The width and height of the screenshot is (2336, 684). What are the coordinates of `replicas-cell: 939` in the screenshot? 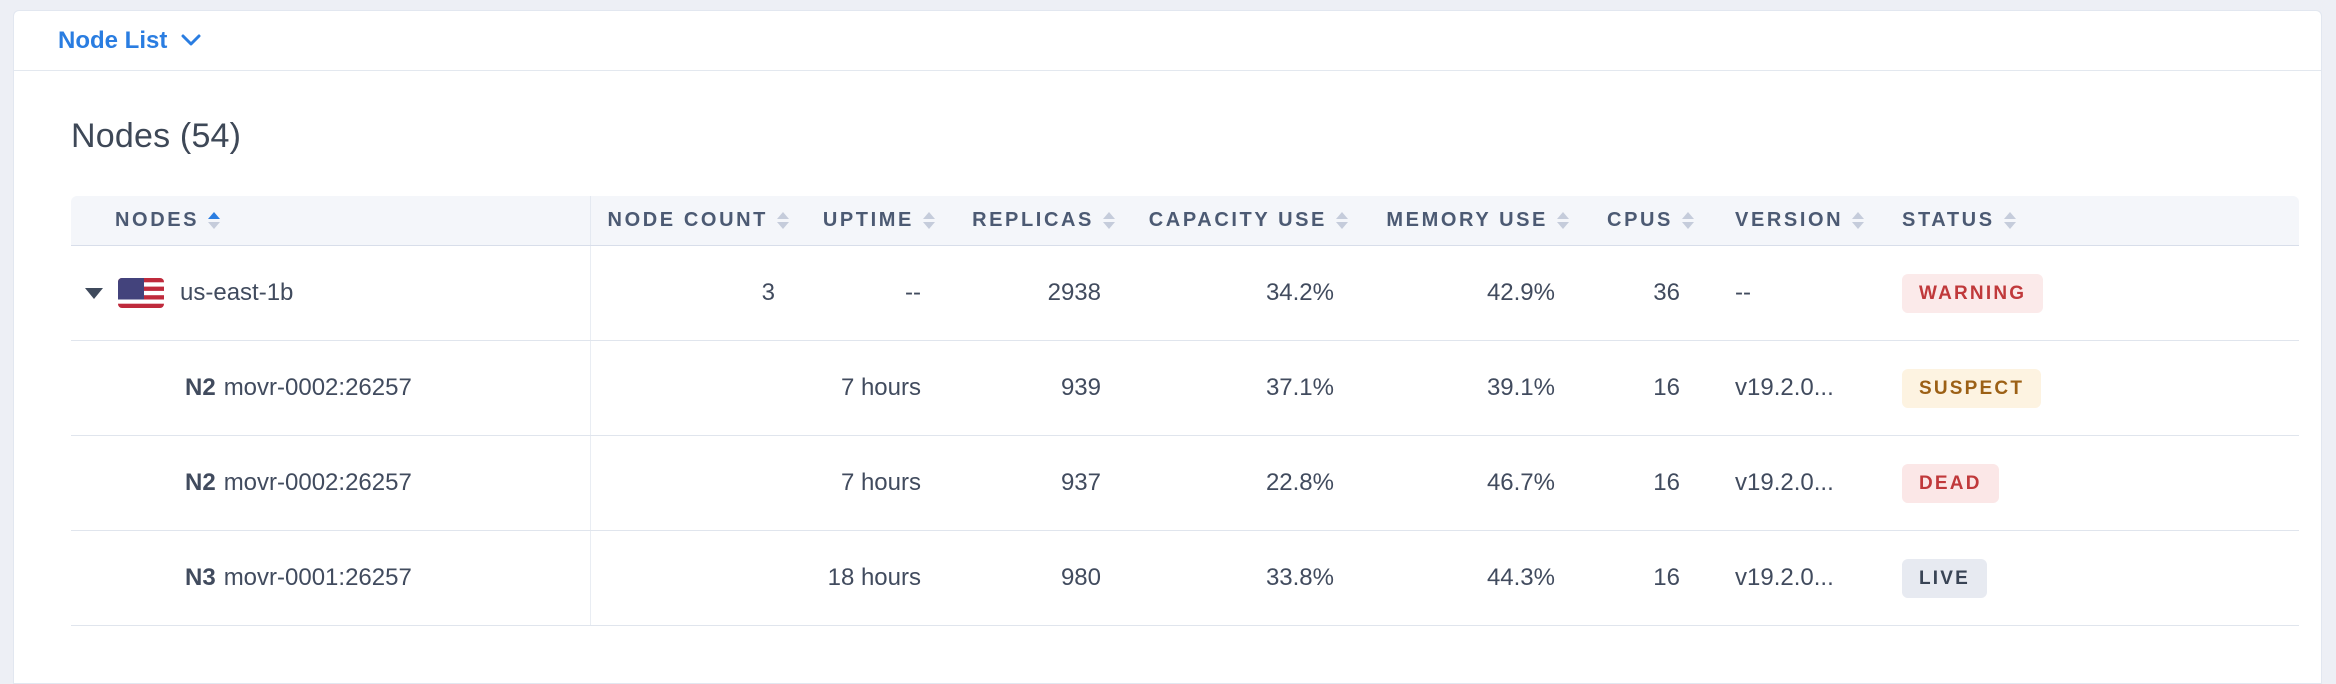 It's located at (1080, 387).